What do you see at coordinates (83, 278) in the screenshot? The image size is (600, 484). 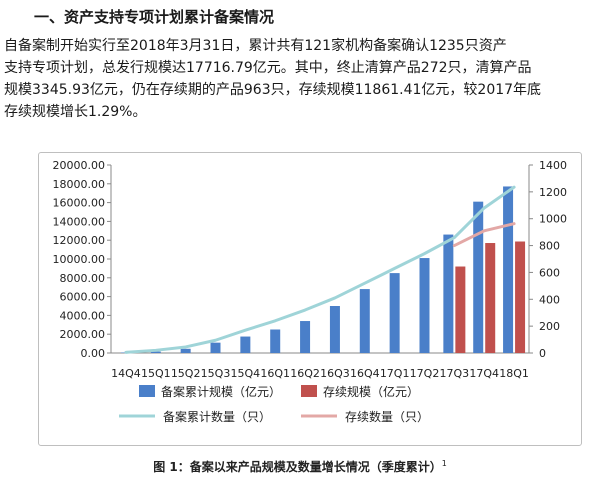 I see `y-left-tick-label: 8000.00` at bounding box center [83, 278].